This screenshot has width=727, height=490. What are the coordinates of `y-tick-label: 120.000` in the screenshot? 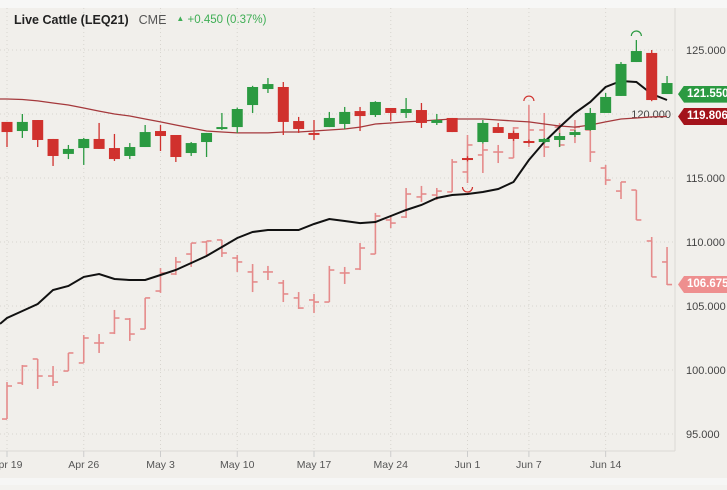 It's located at (651, 115).